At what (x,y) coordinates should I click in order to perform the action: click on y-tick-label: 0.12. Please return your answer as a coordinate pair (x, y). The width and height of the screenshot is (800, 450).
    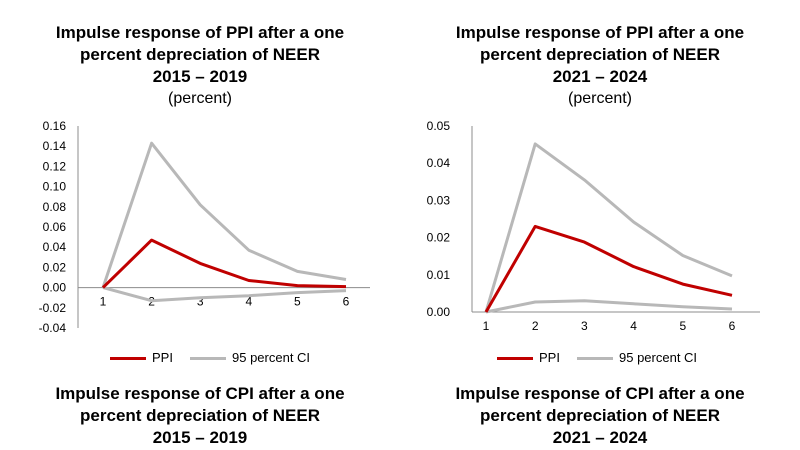
    Looking at the image, I should click on (55, 166).